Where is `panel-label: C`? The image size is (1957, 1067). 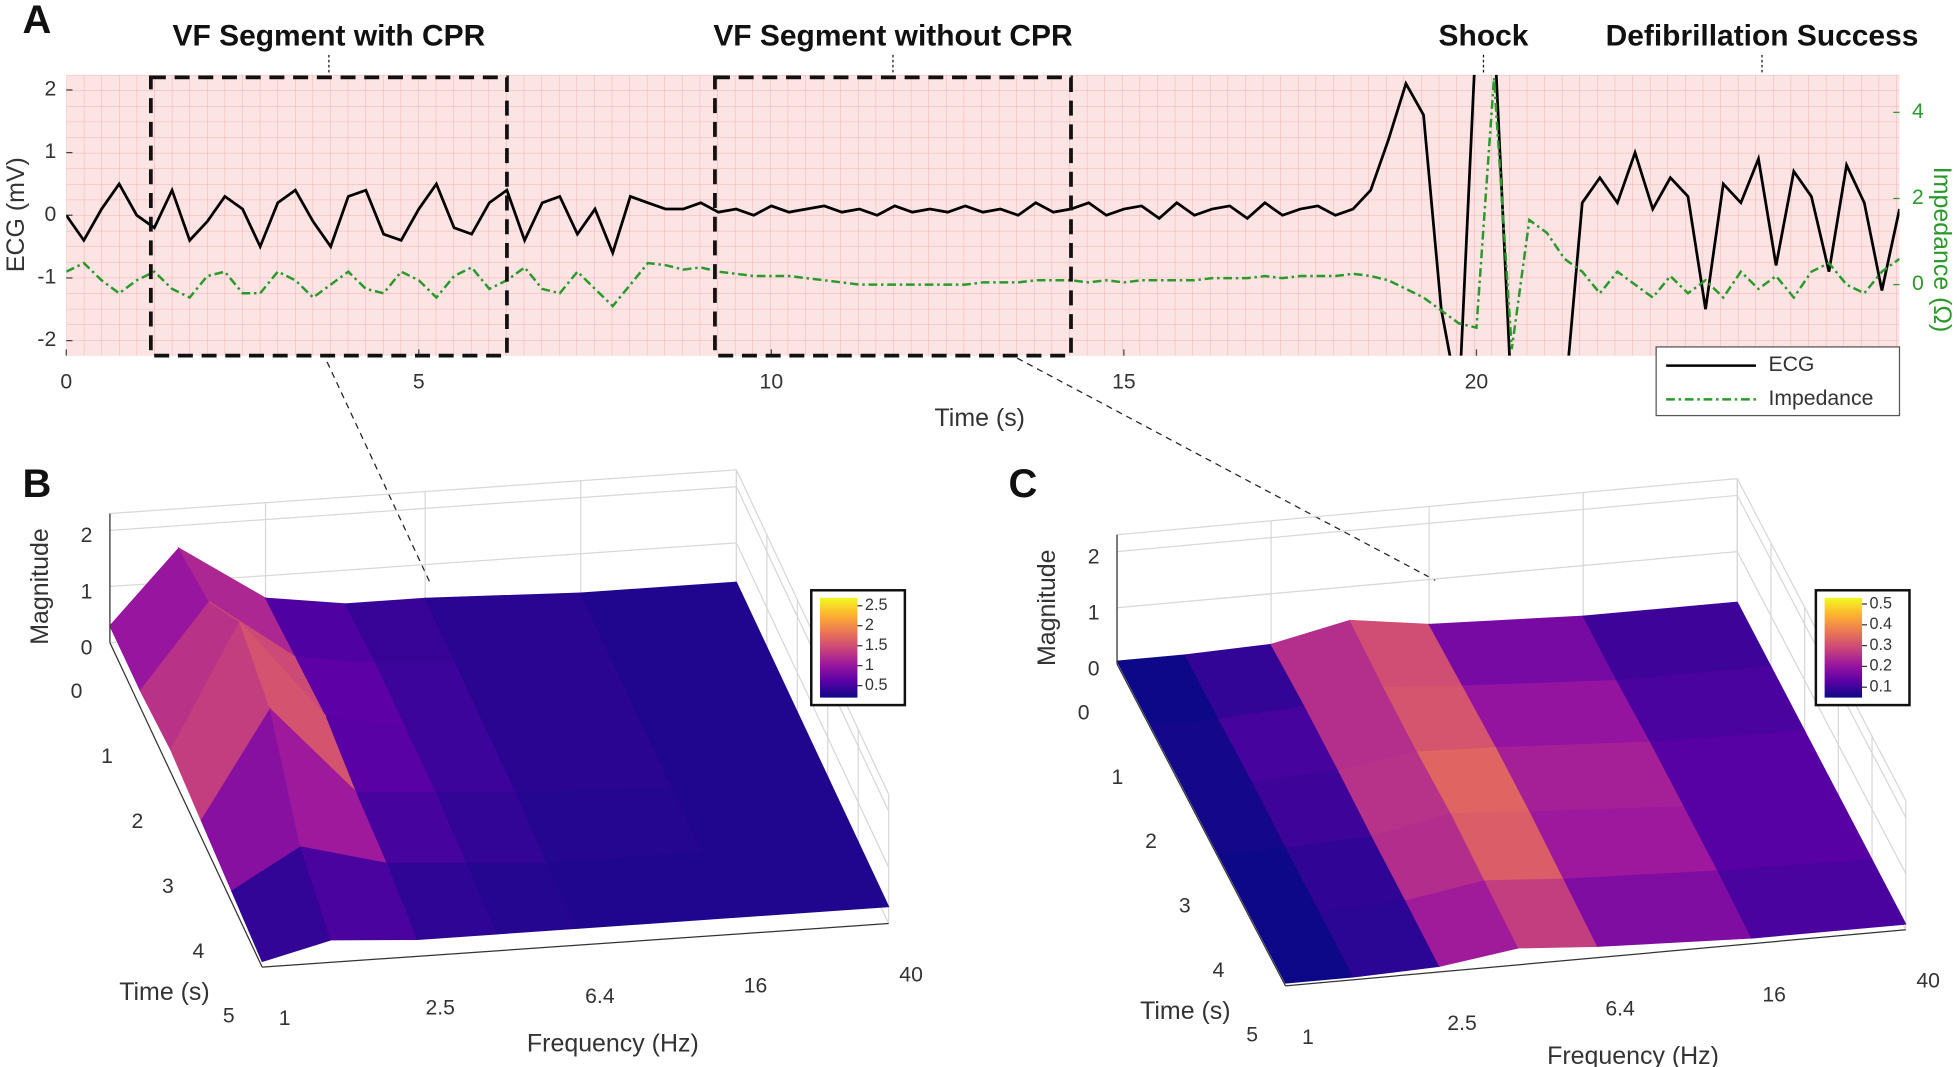
panel-label: C is located at coordinates (1022, 484).